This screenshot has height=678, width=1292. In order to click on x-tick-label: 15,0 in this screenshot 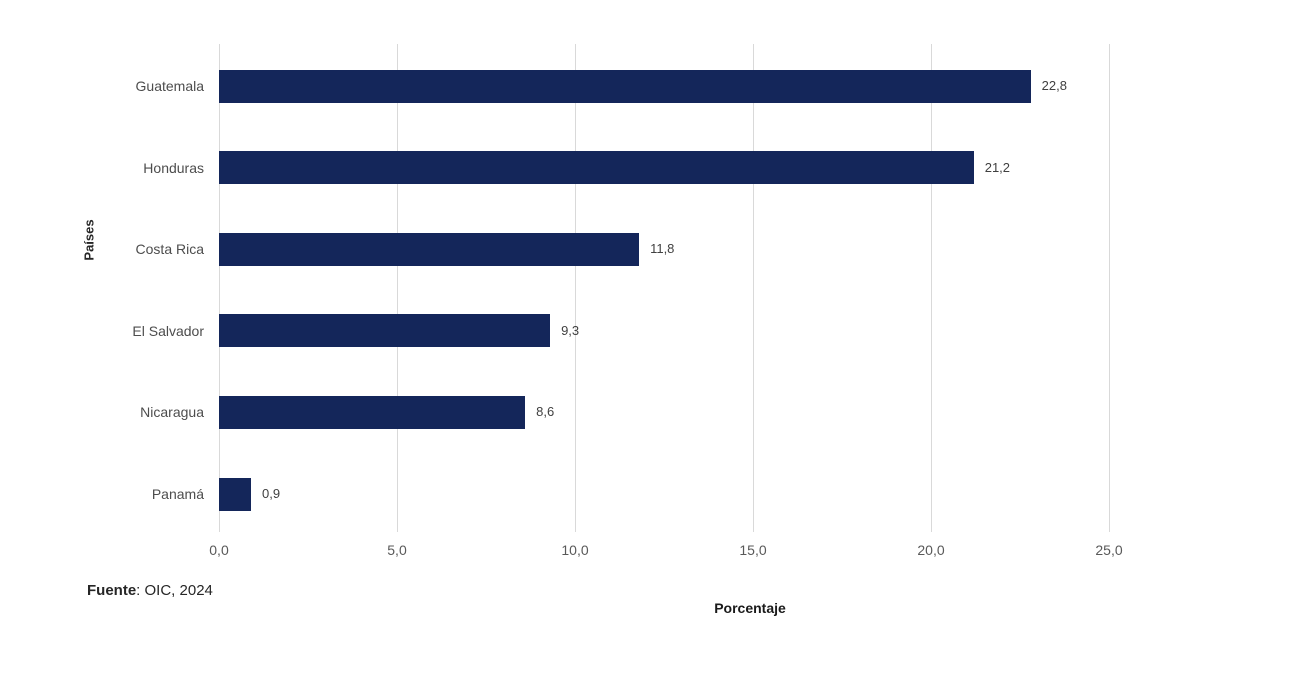, I will do `click(753, 550)`.